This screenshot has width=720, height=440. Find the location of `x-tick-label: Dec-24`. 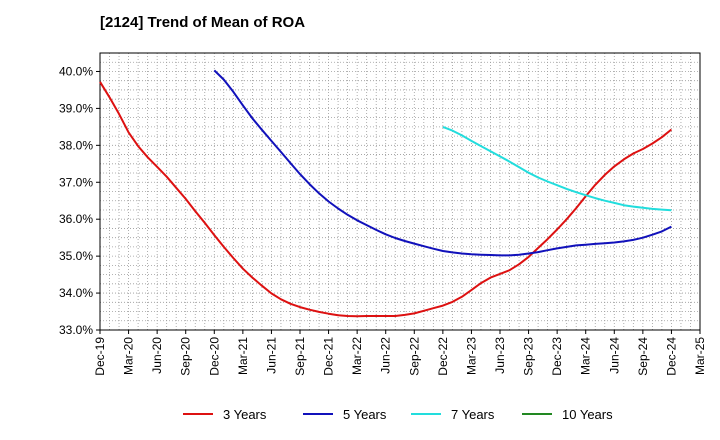

x-tick-label: Dec-24 is located at coordinates (671, 356).